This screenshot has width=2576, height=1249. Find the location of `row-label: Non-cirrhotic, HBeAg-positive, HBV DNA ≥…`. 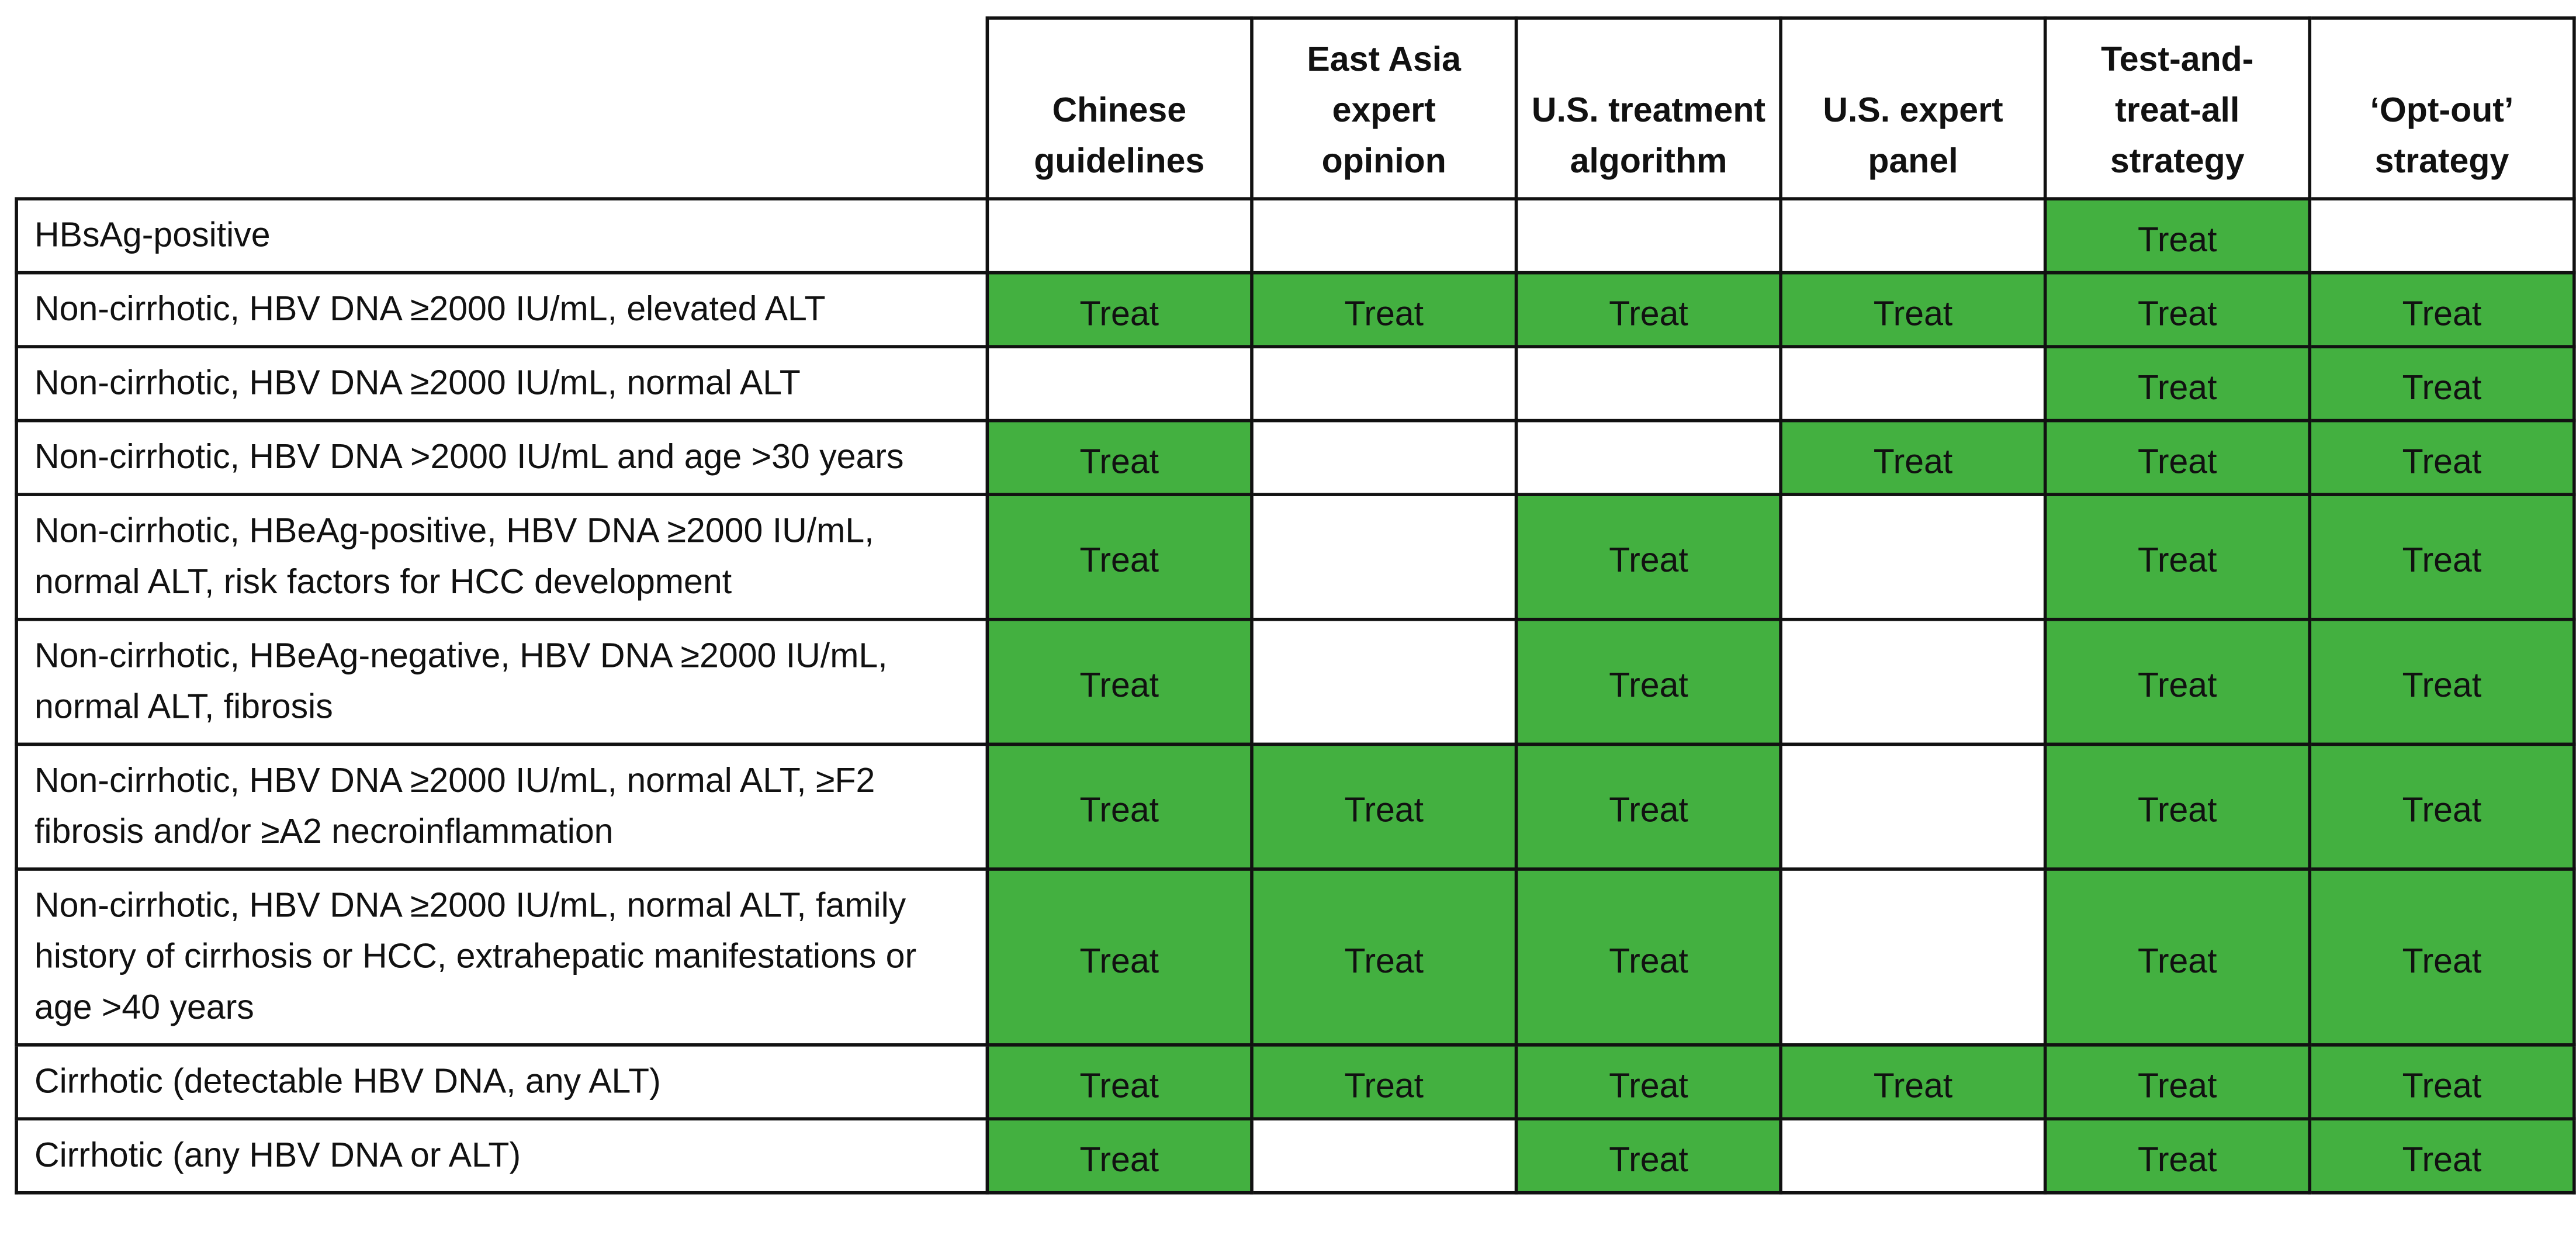

row-label: Non-cirrhotic, HBeAg-positive, HBV DNA ≥… is located at coordinates (502, 557).